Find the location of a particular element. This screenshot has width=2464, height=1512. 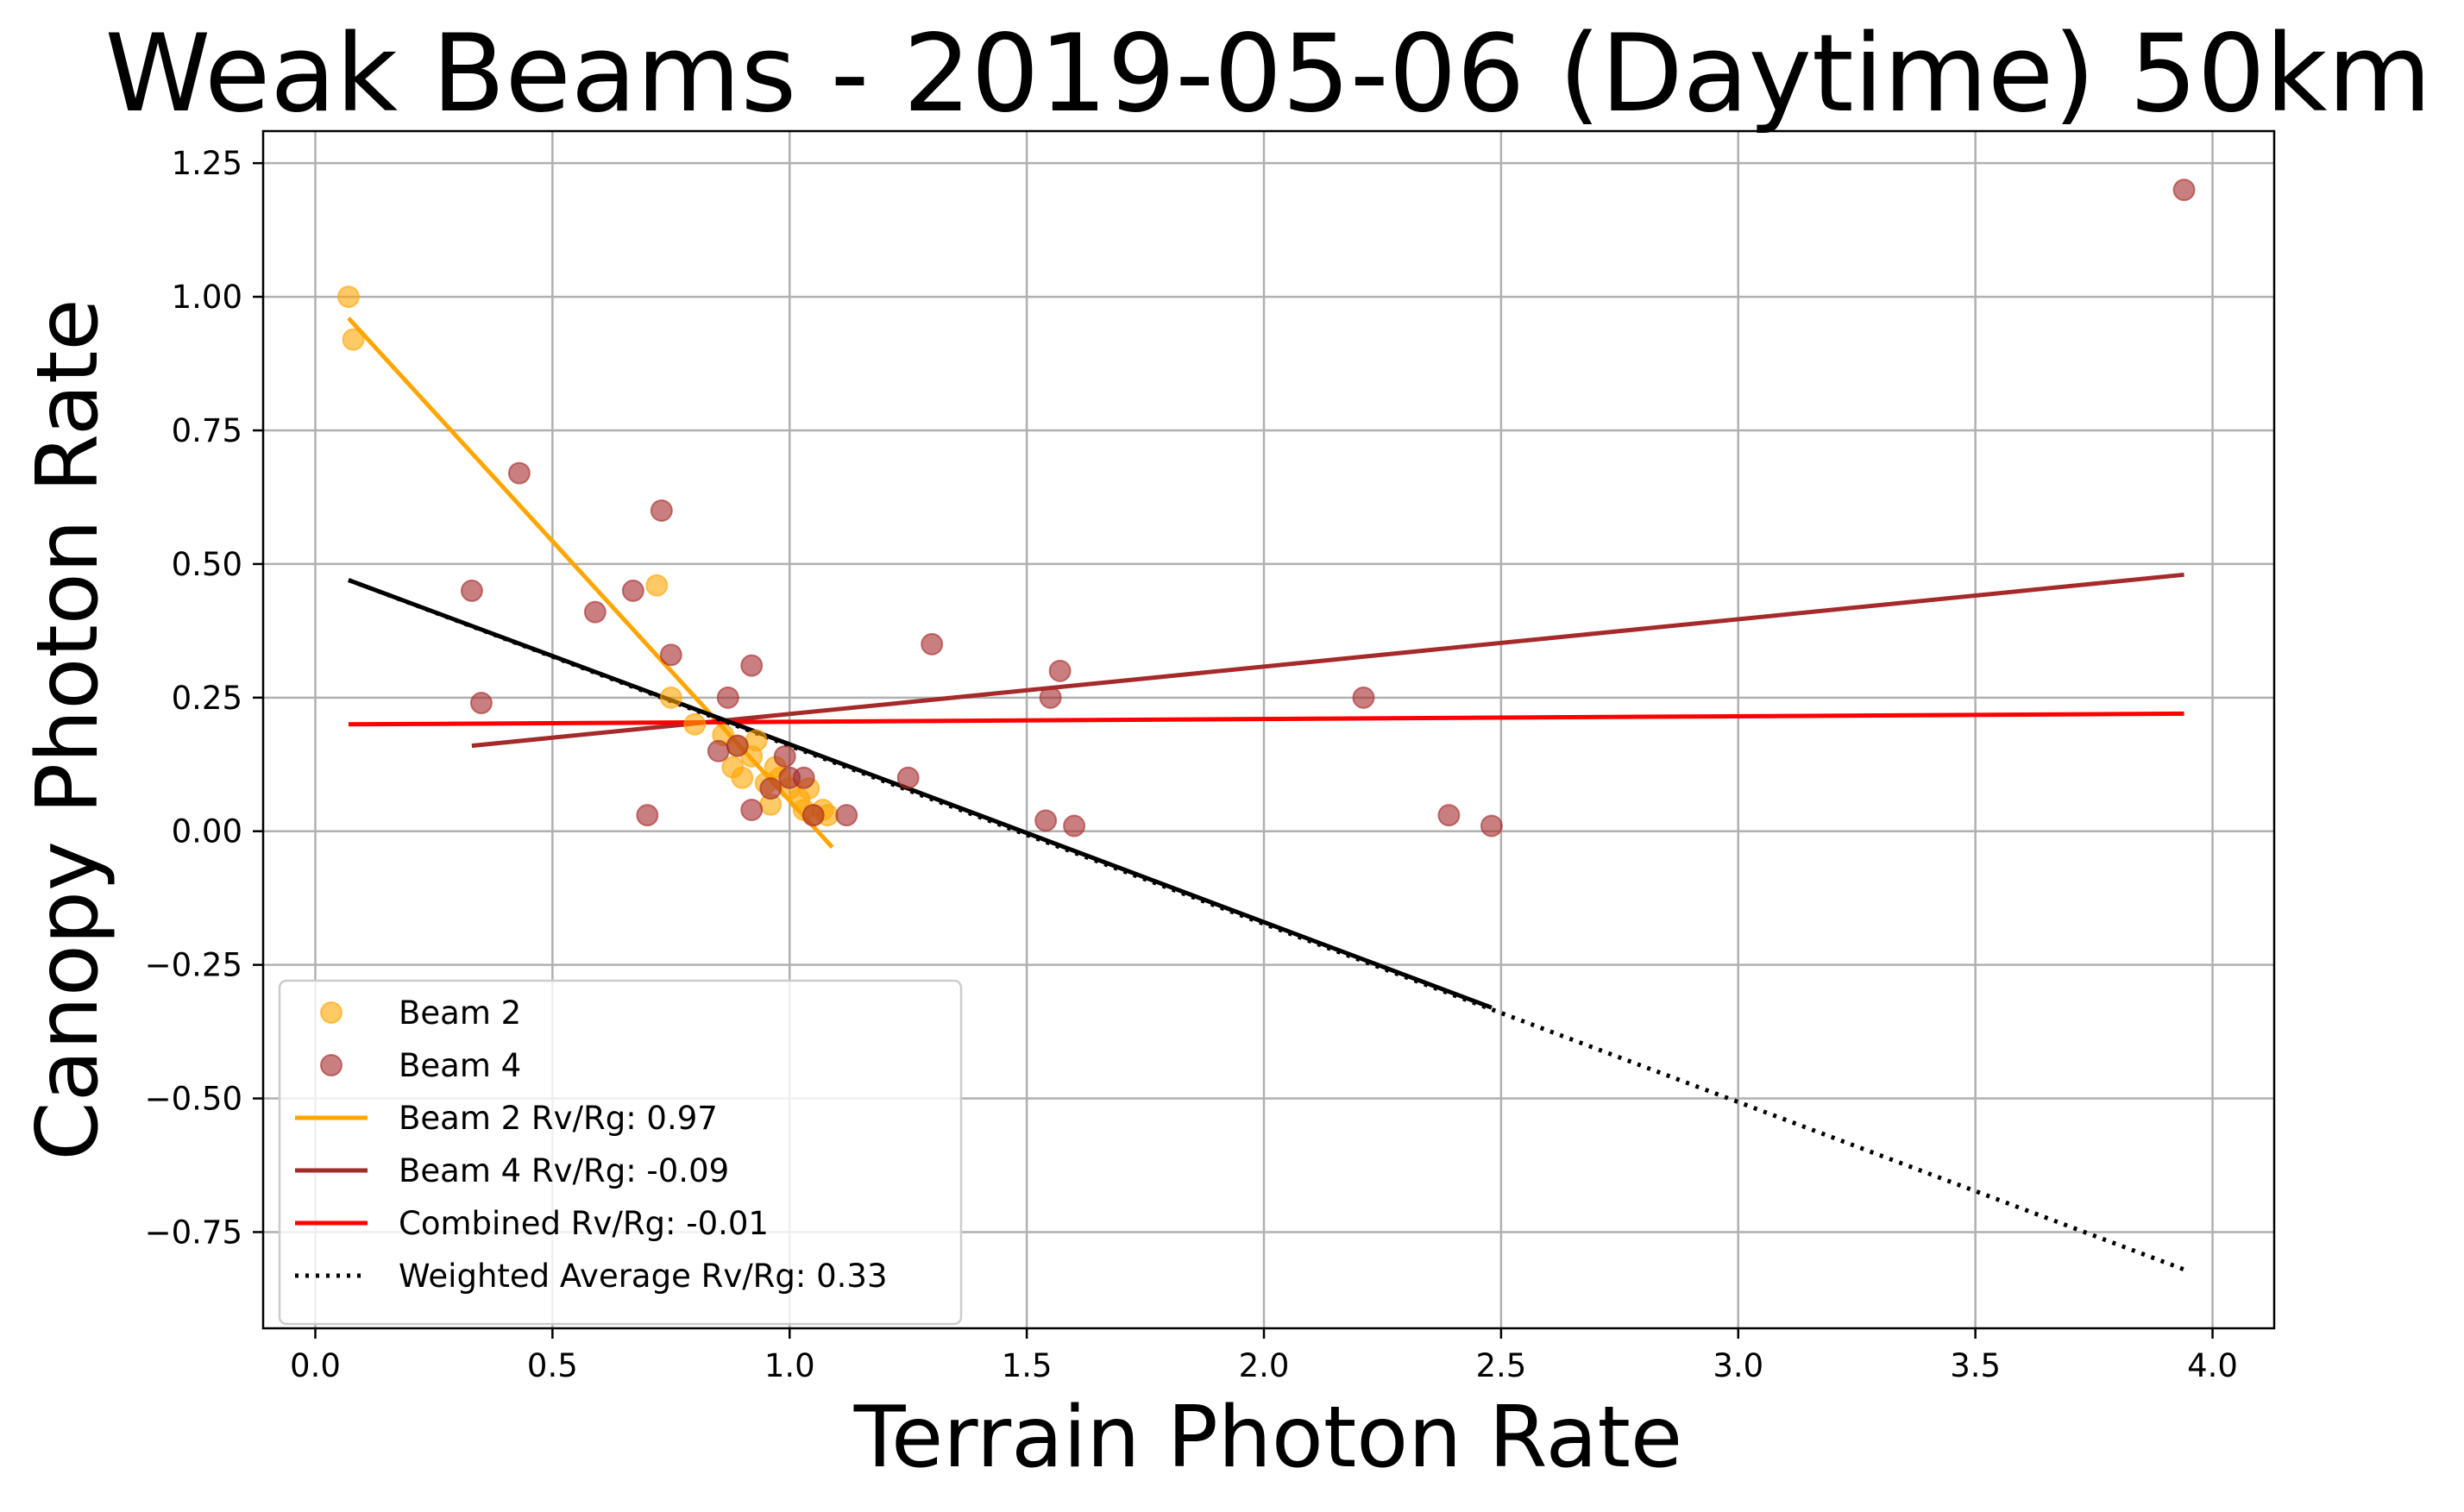

x-tick-label: 4.0 is located at coordinates (2212, 1365).